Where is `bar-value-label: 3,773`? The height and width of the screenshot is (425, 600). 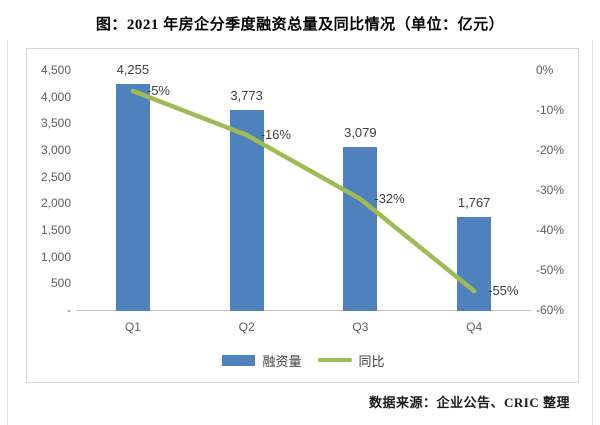 bar-value-label: 3,773 is located at coordinates (246, 95).